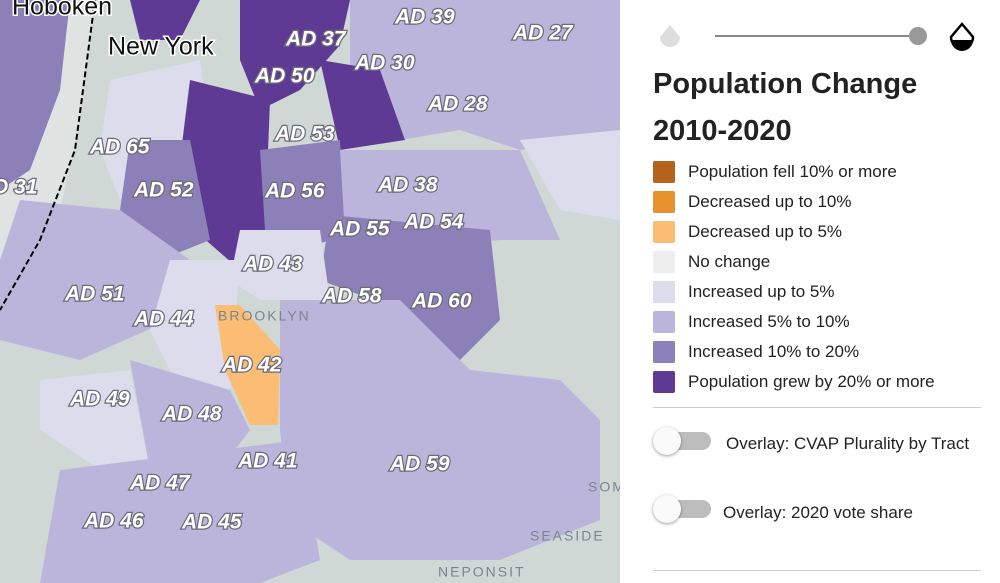 The image size is (1000, 583). I want to click on place-label: BROOKLYN, so click(264, 316).